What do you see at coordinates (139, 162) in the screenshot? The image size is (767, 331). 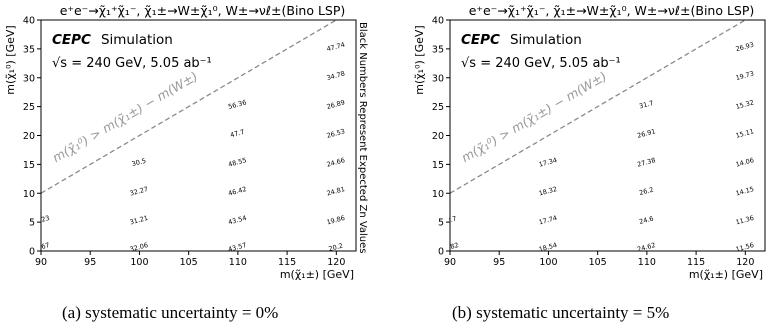 I see `zn-value-label: 30.5` at bounding box center [139, 162].